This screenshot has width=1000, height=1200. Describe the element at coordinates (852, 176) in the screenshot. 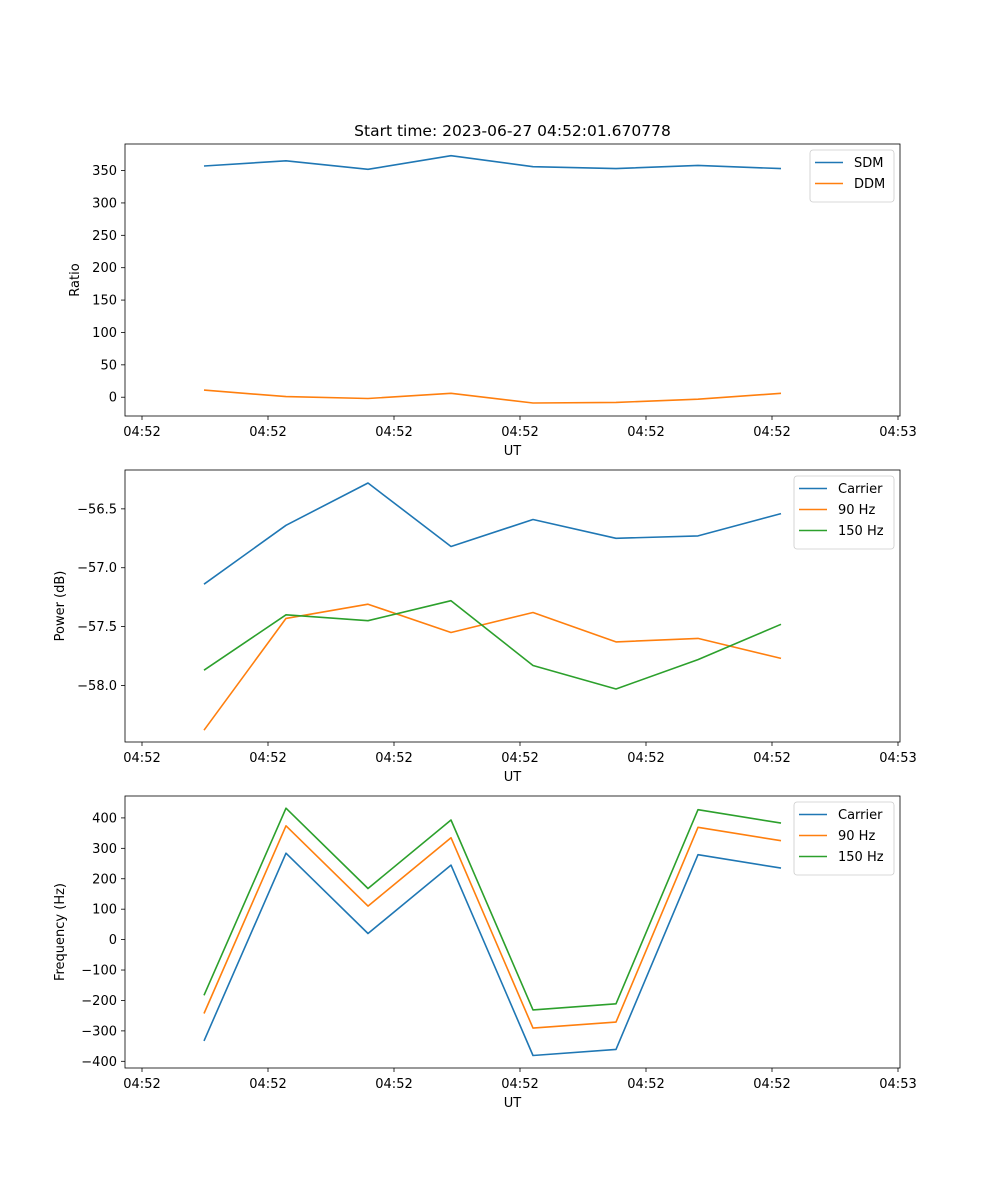

I see `legend: SDM DDM` at that location.